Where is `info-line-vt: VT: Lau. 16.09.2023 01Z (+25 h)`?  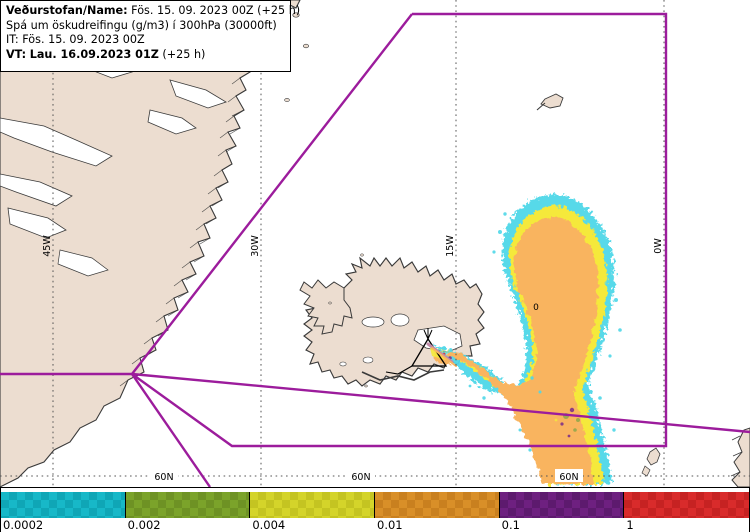
info-line-vt: VT: Lau. 16.09.2023 01Z (+25 h) is located at coordinates (145, 55).